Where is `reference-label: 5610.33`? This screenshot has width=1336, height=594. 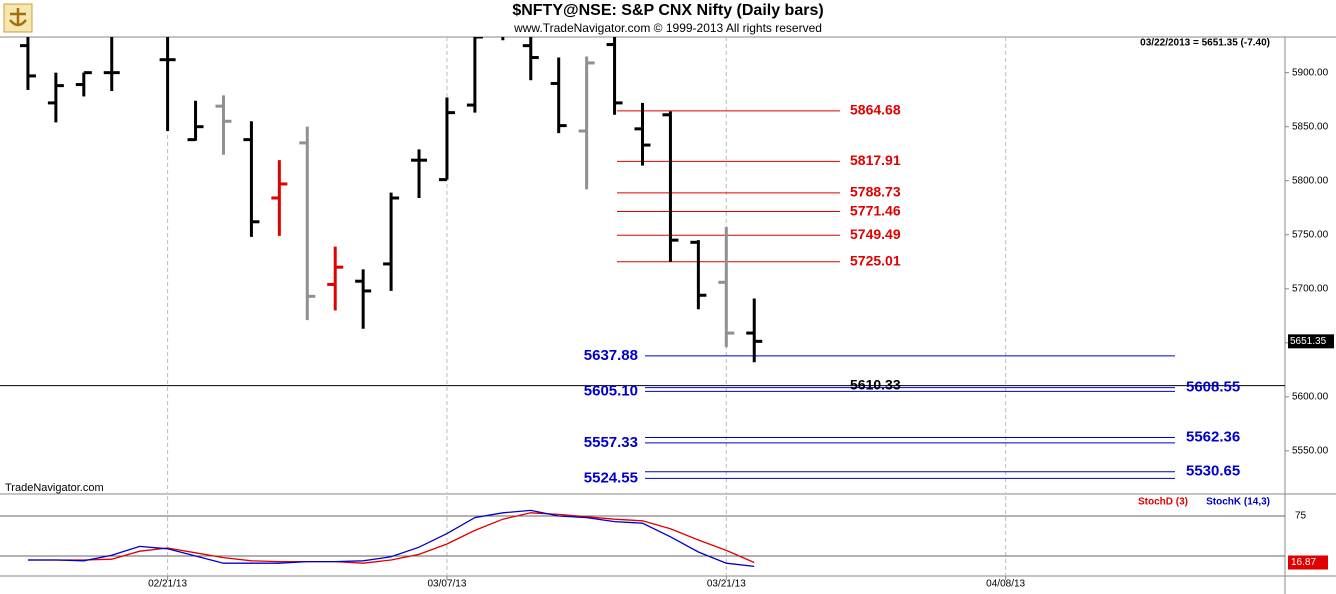
reference-label: 5610.33 is located at coordinates (875, 384).